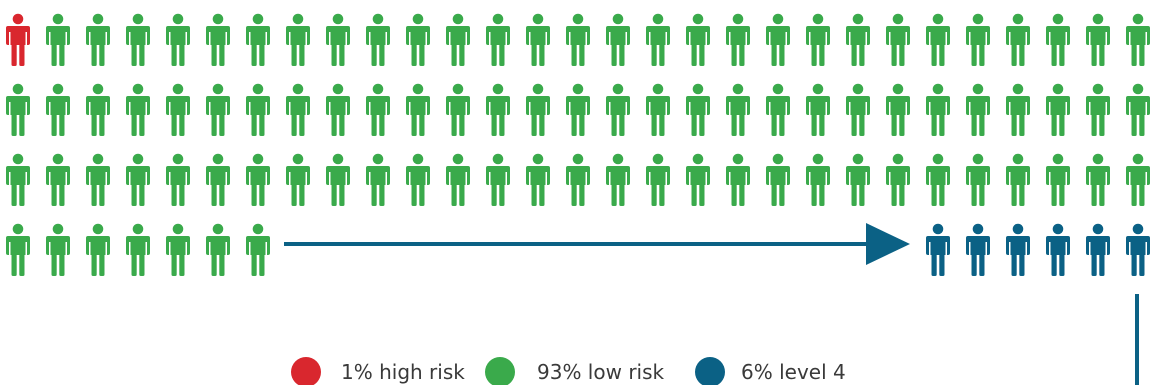  I want to click on legend-label-level-4: 6% level 4, so click(793, 372).